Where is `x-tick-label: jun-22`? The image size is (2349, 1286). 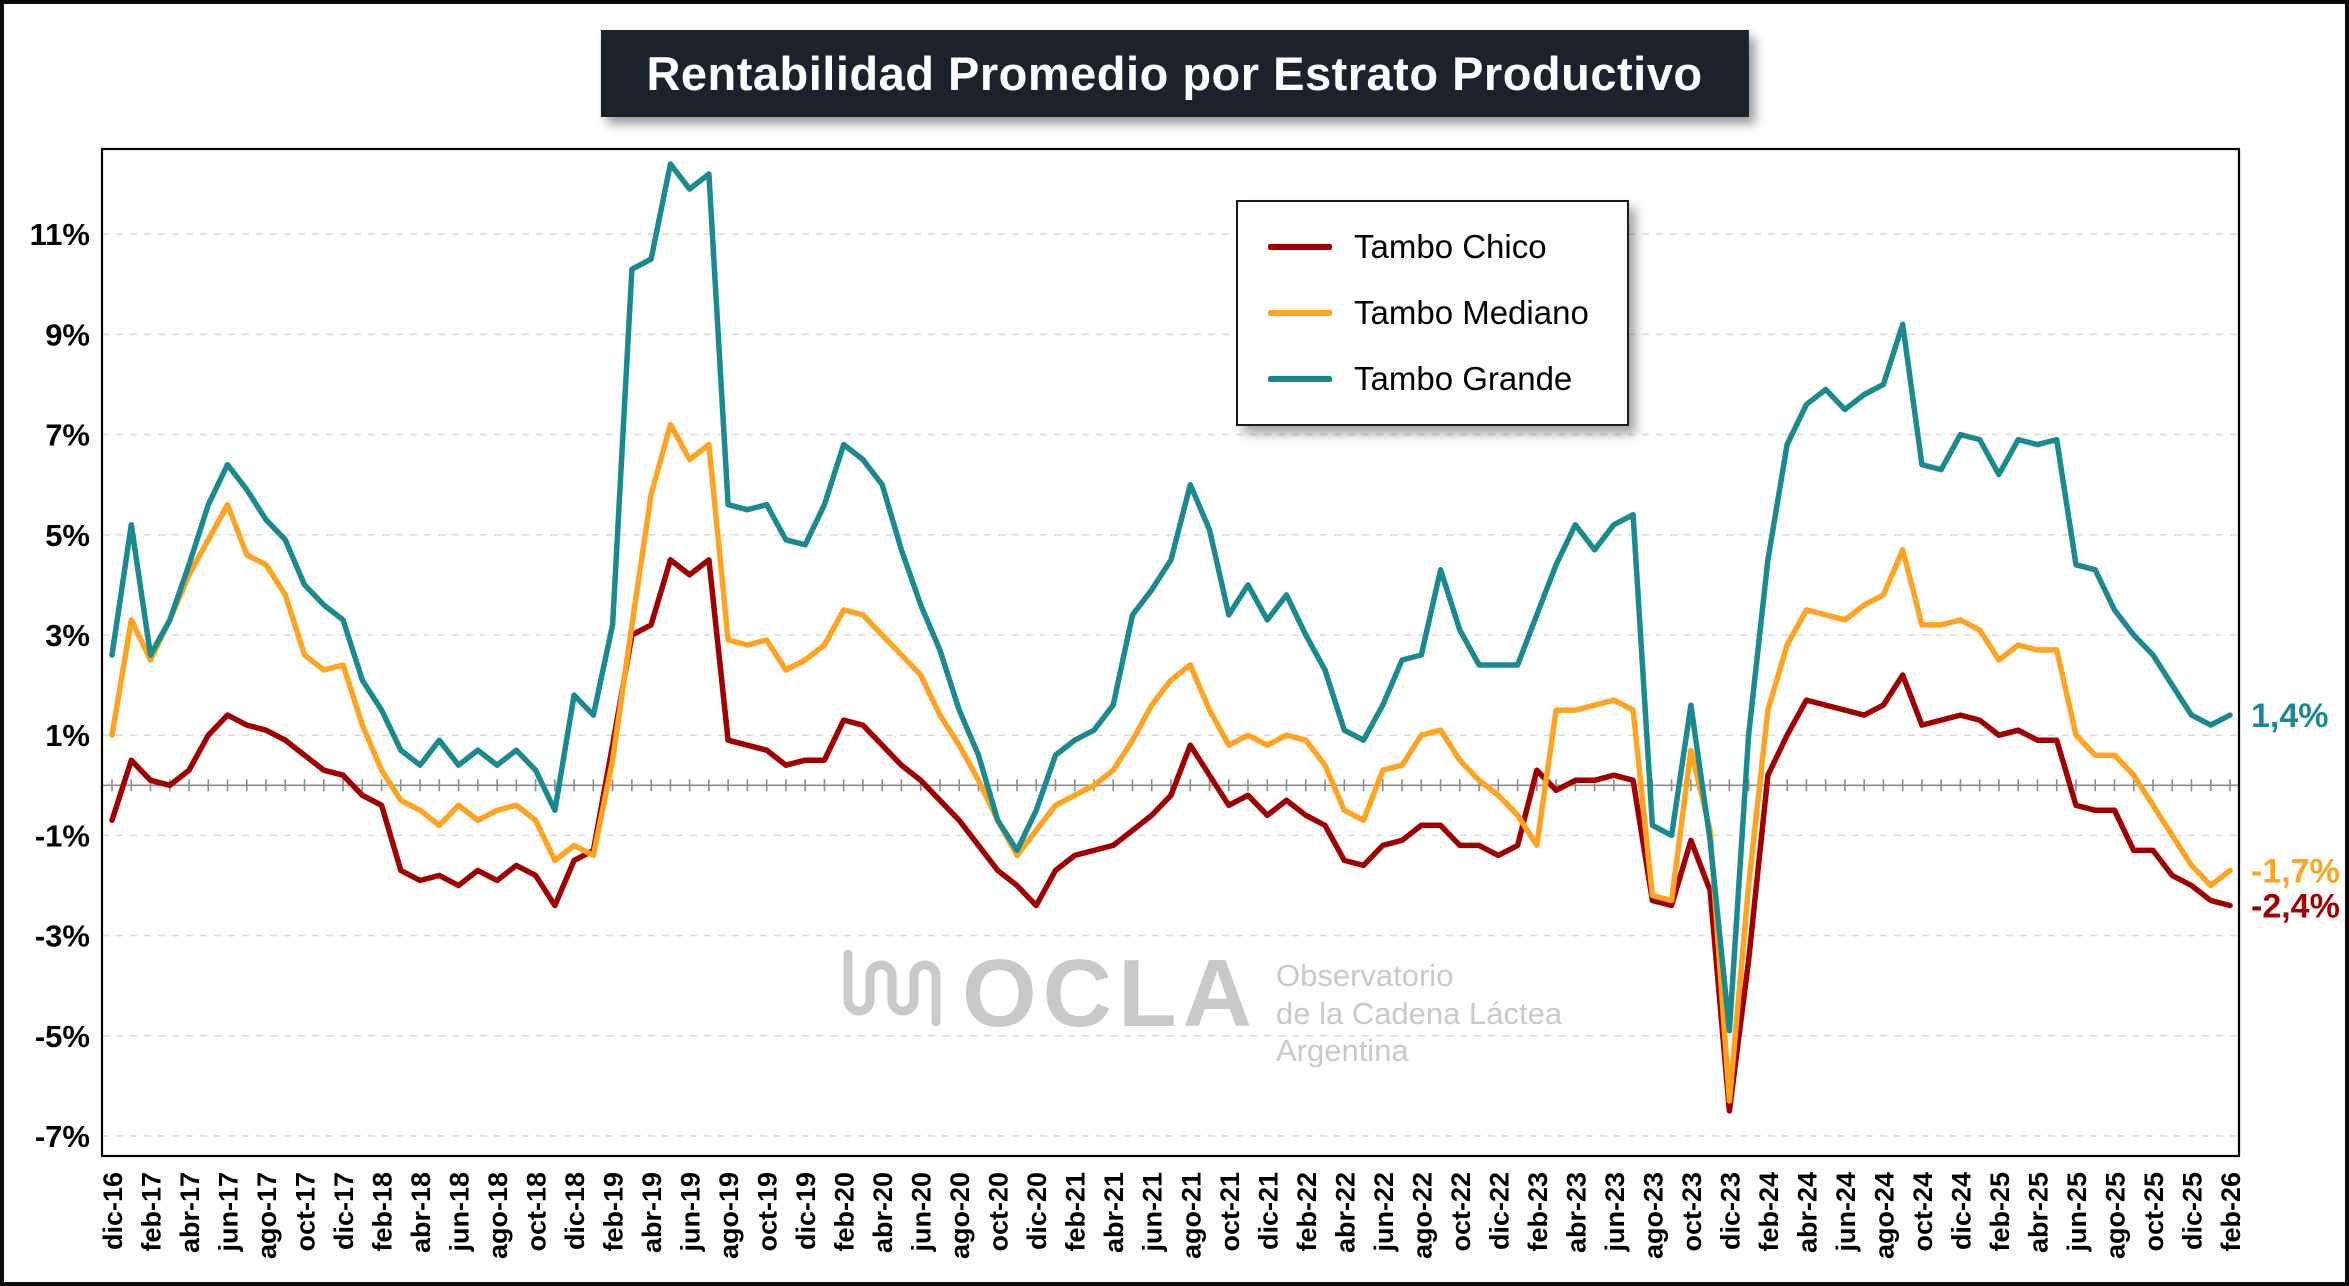
x-tick-label: jun-22 is located at coordinates (1384, 1212).